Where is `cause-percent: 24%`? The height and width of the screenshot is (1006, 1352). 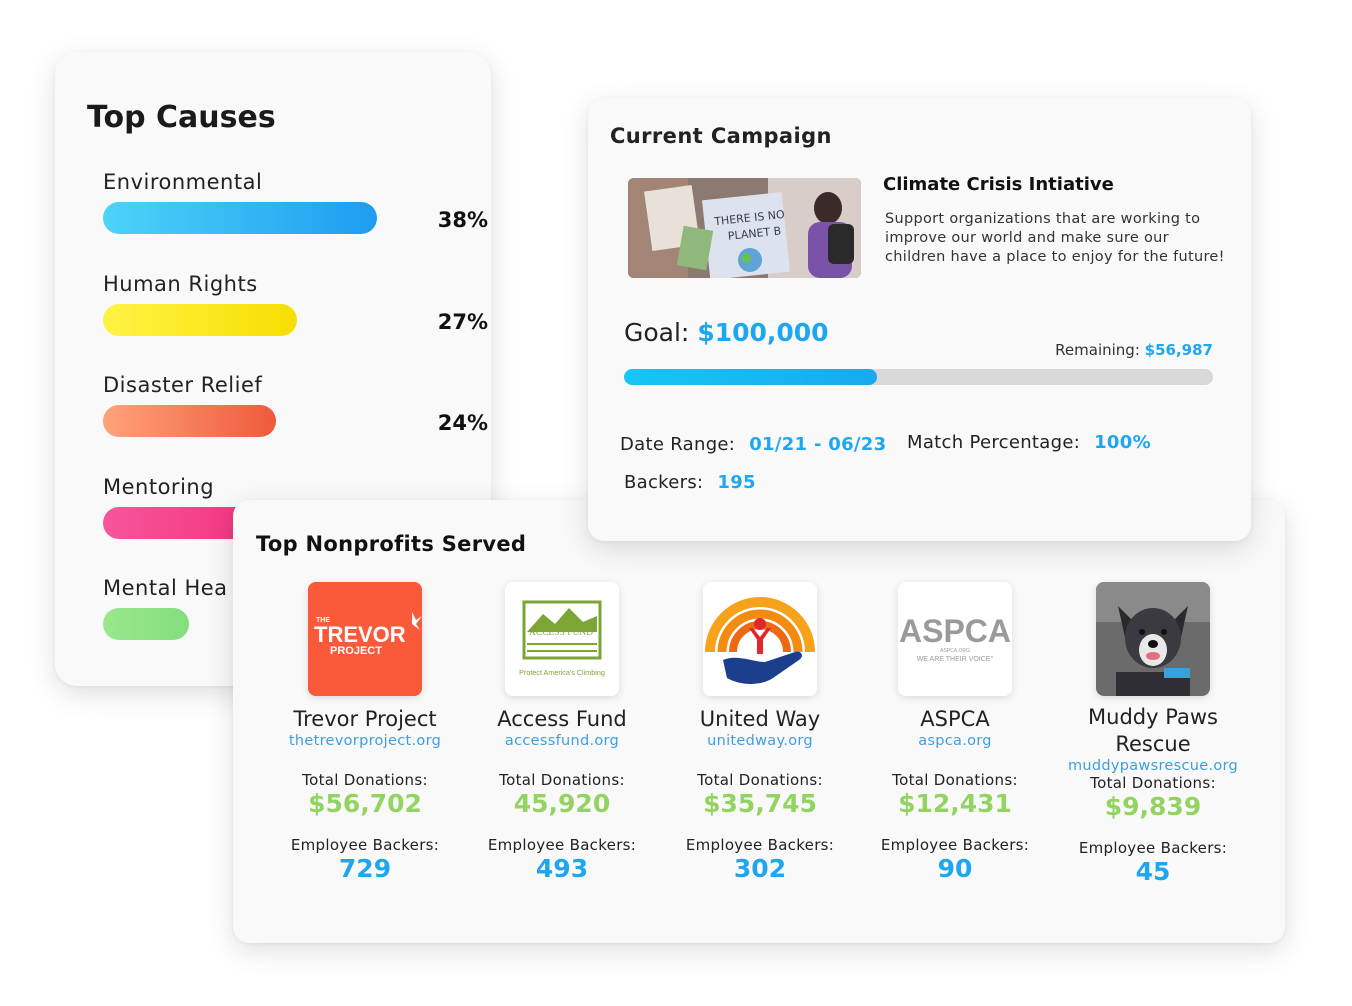 cause-percent: 24% is located at coordinates (462, 423).